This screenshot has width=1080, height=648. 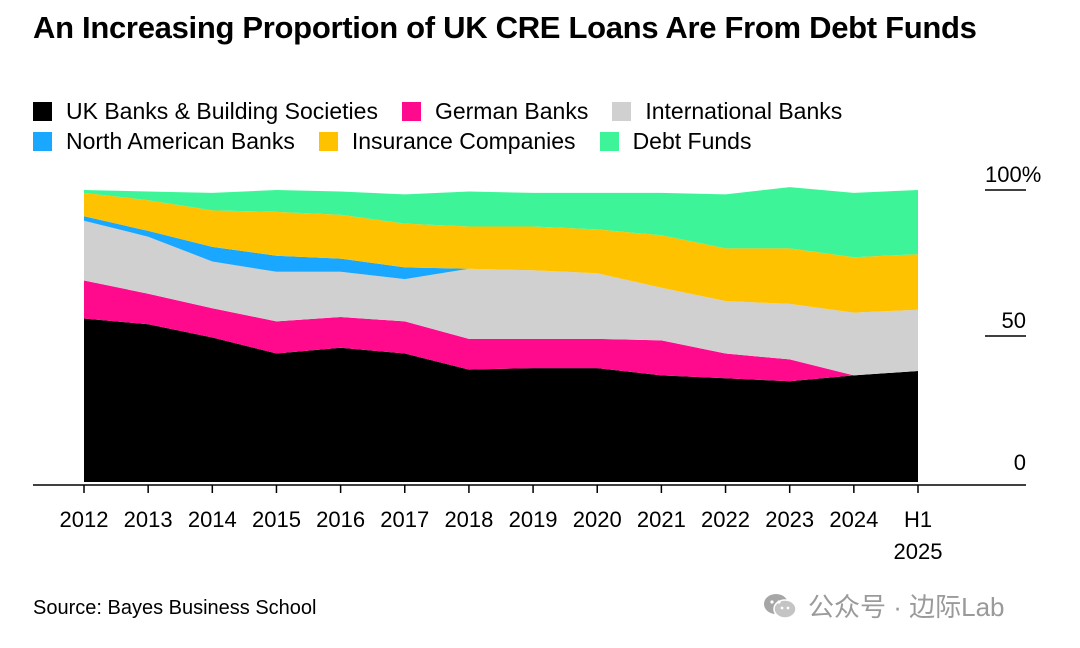 What do you see at coordinates (501, 222) in the screenshot?
I see `area-debt-funds` at bounding box center [501, 222].